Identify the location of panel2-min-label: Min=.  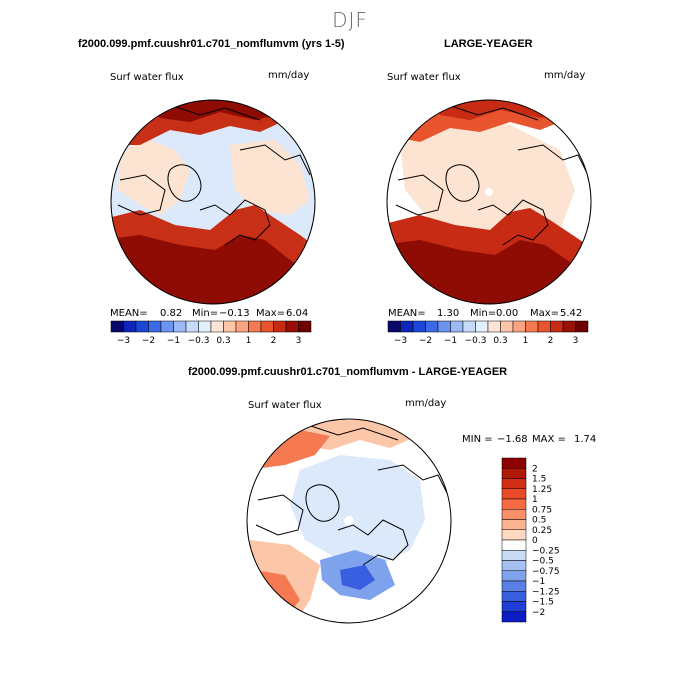
(483, 313).